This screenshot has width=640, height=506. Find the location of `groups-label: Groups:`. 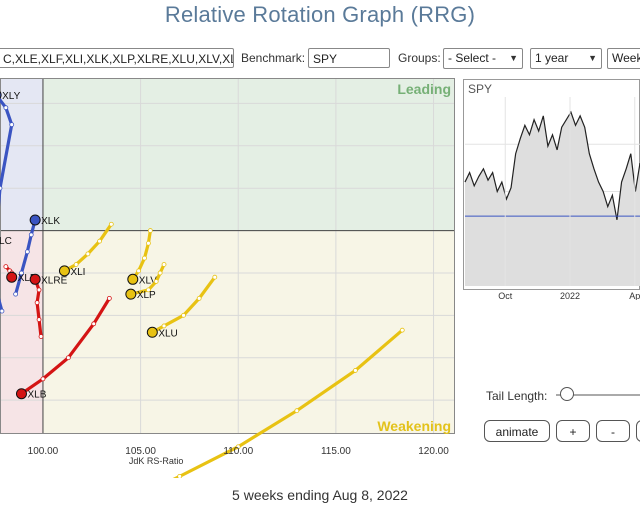

groups-label: Groups: is located at coordinates (419, 58).